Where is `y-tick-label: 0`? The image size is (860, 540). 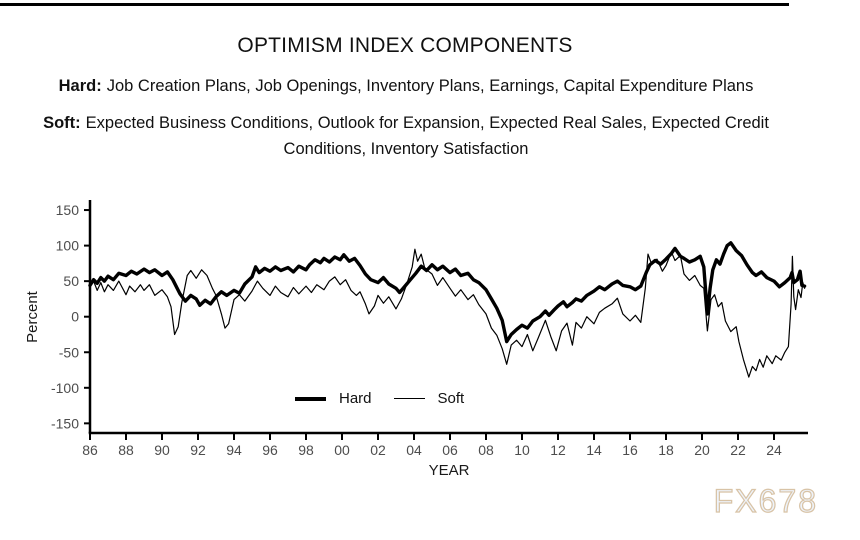 y-tick-label: 0 is located at coordinates (75, 317).